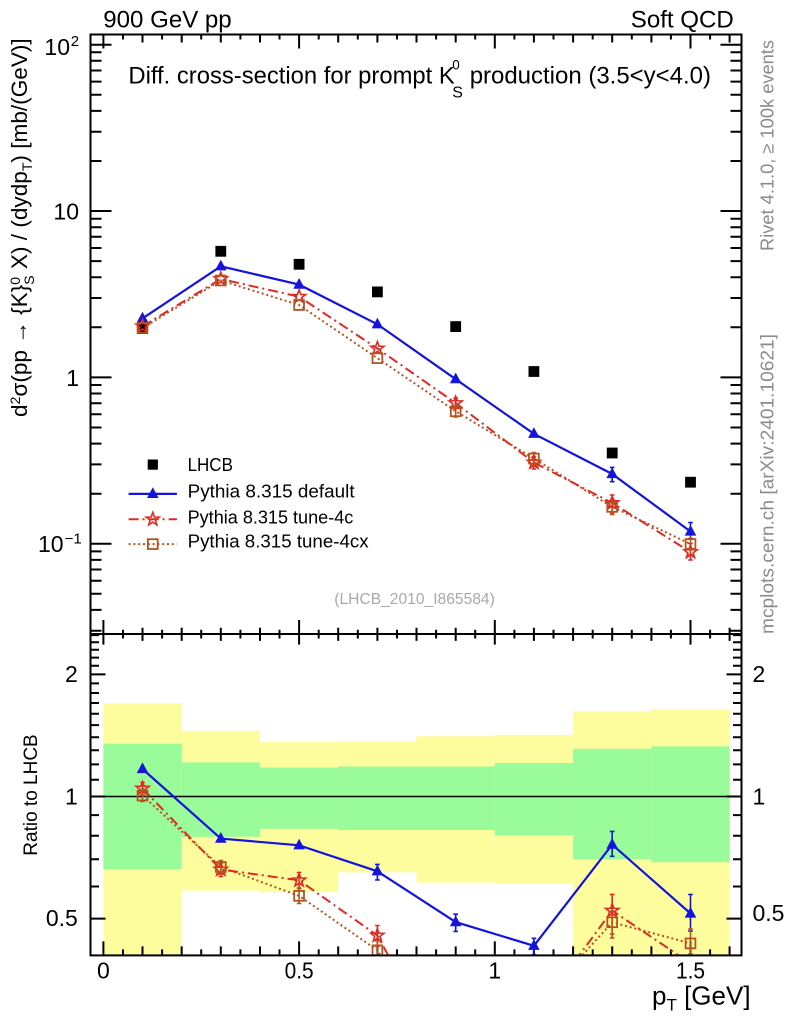 The image size is (786, 1029). I want to click on svg-text: S, so click(457, 93).